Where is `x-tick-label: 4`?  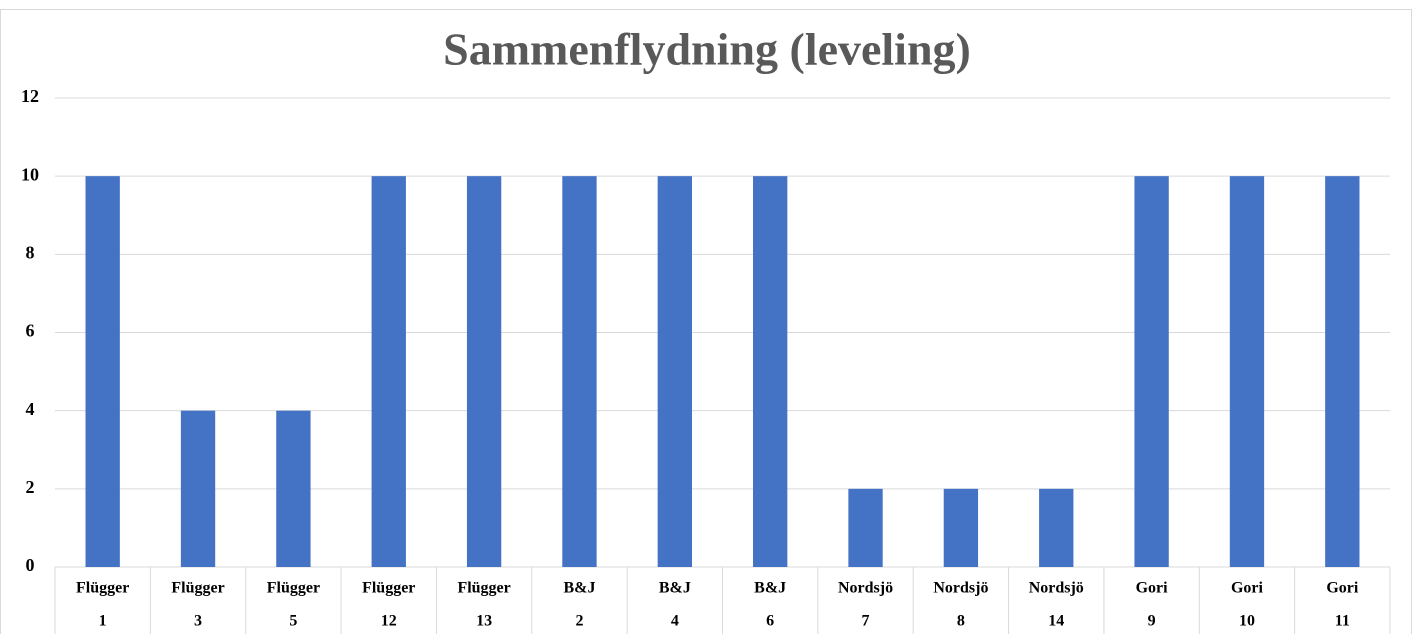
x-tick-label: 4 is located at coordinates (675, 621).